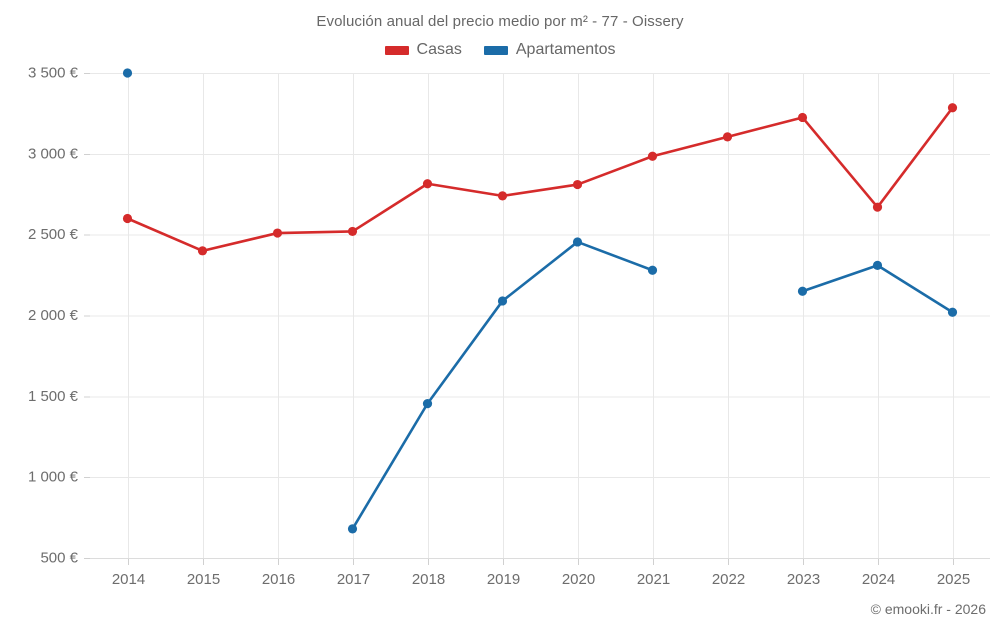 Image resolution: width=1000 pixels, height=625 pixels. I want to click on legend-item-apartamentos: Apartamentos, so click(549, 49).